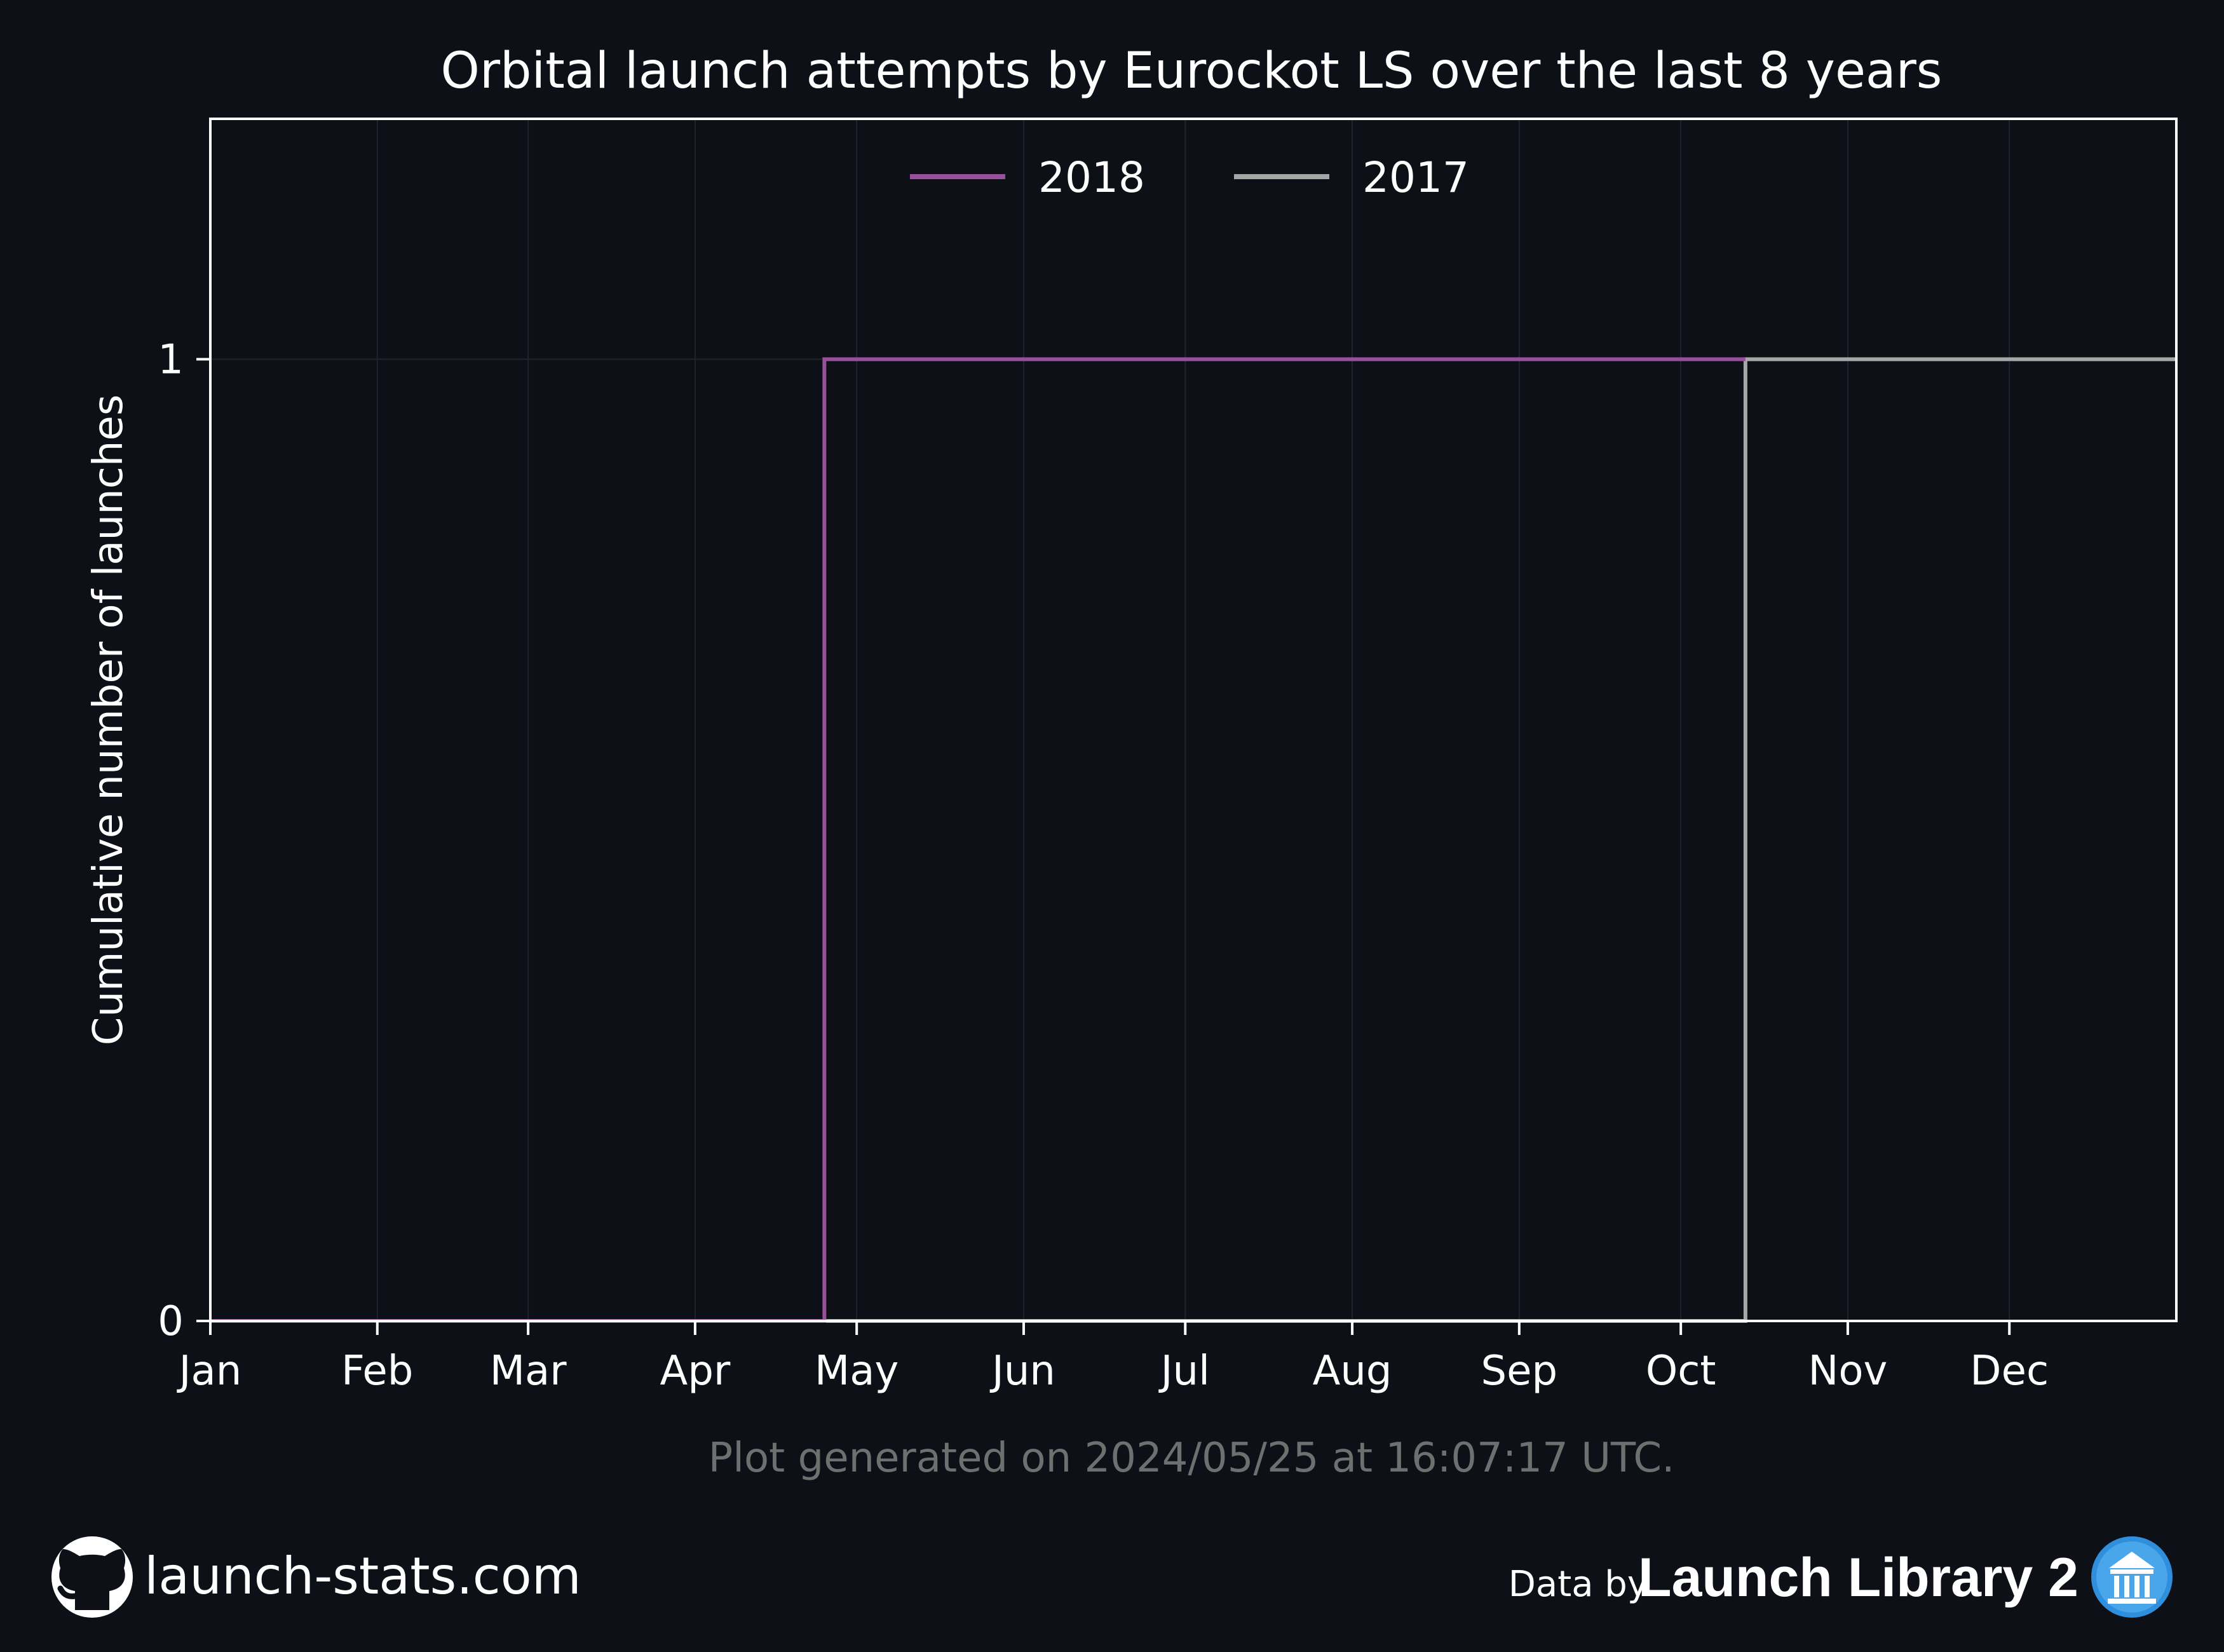  Describe the element at coordinates (528, 1371) in the screenshot. I see `x-tick-label: Mar` at that location.